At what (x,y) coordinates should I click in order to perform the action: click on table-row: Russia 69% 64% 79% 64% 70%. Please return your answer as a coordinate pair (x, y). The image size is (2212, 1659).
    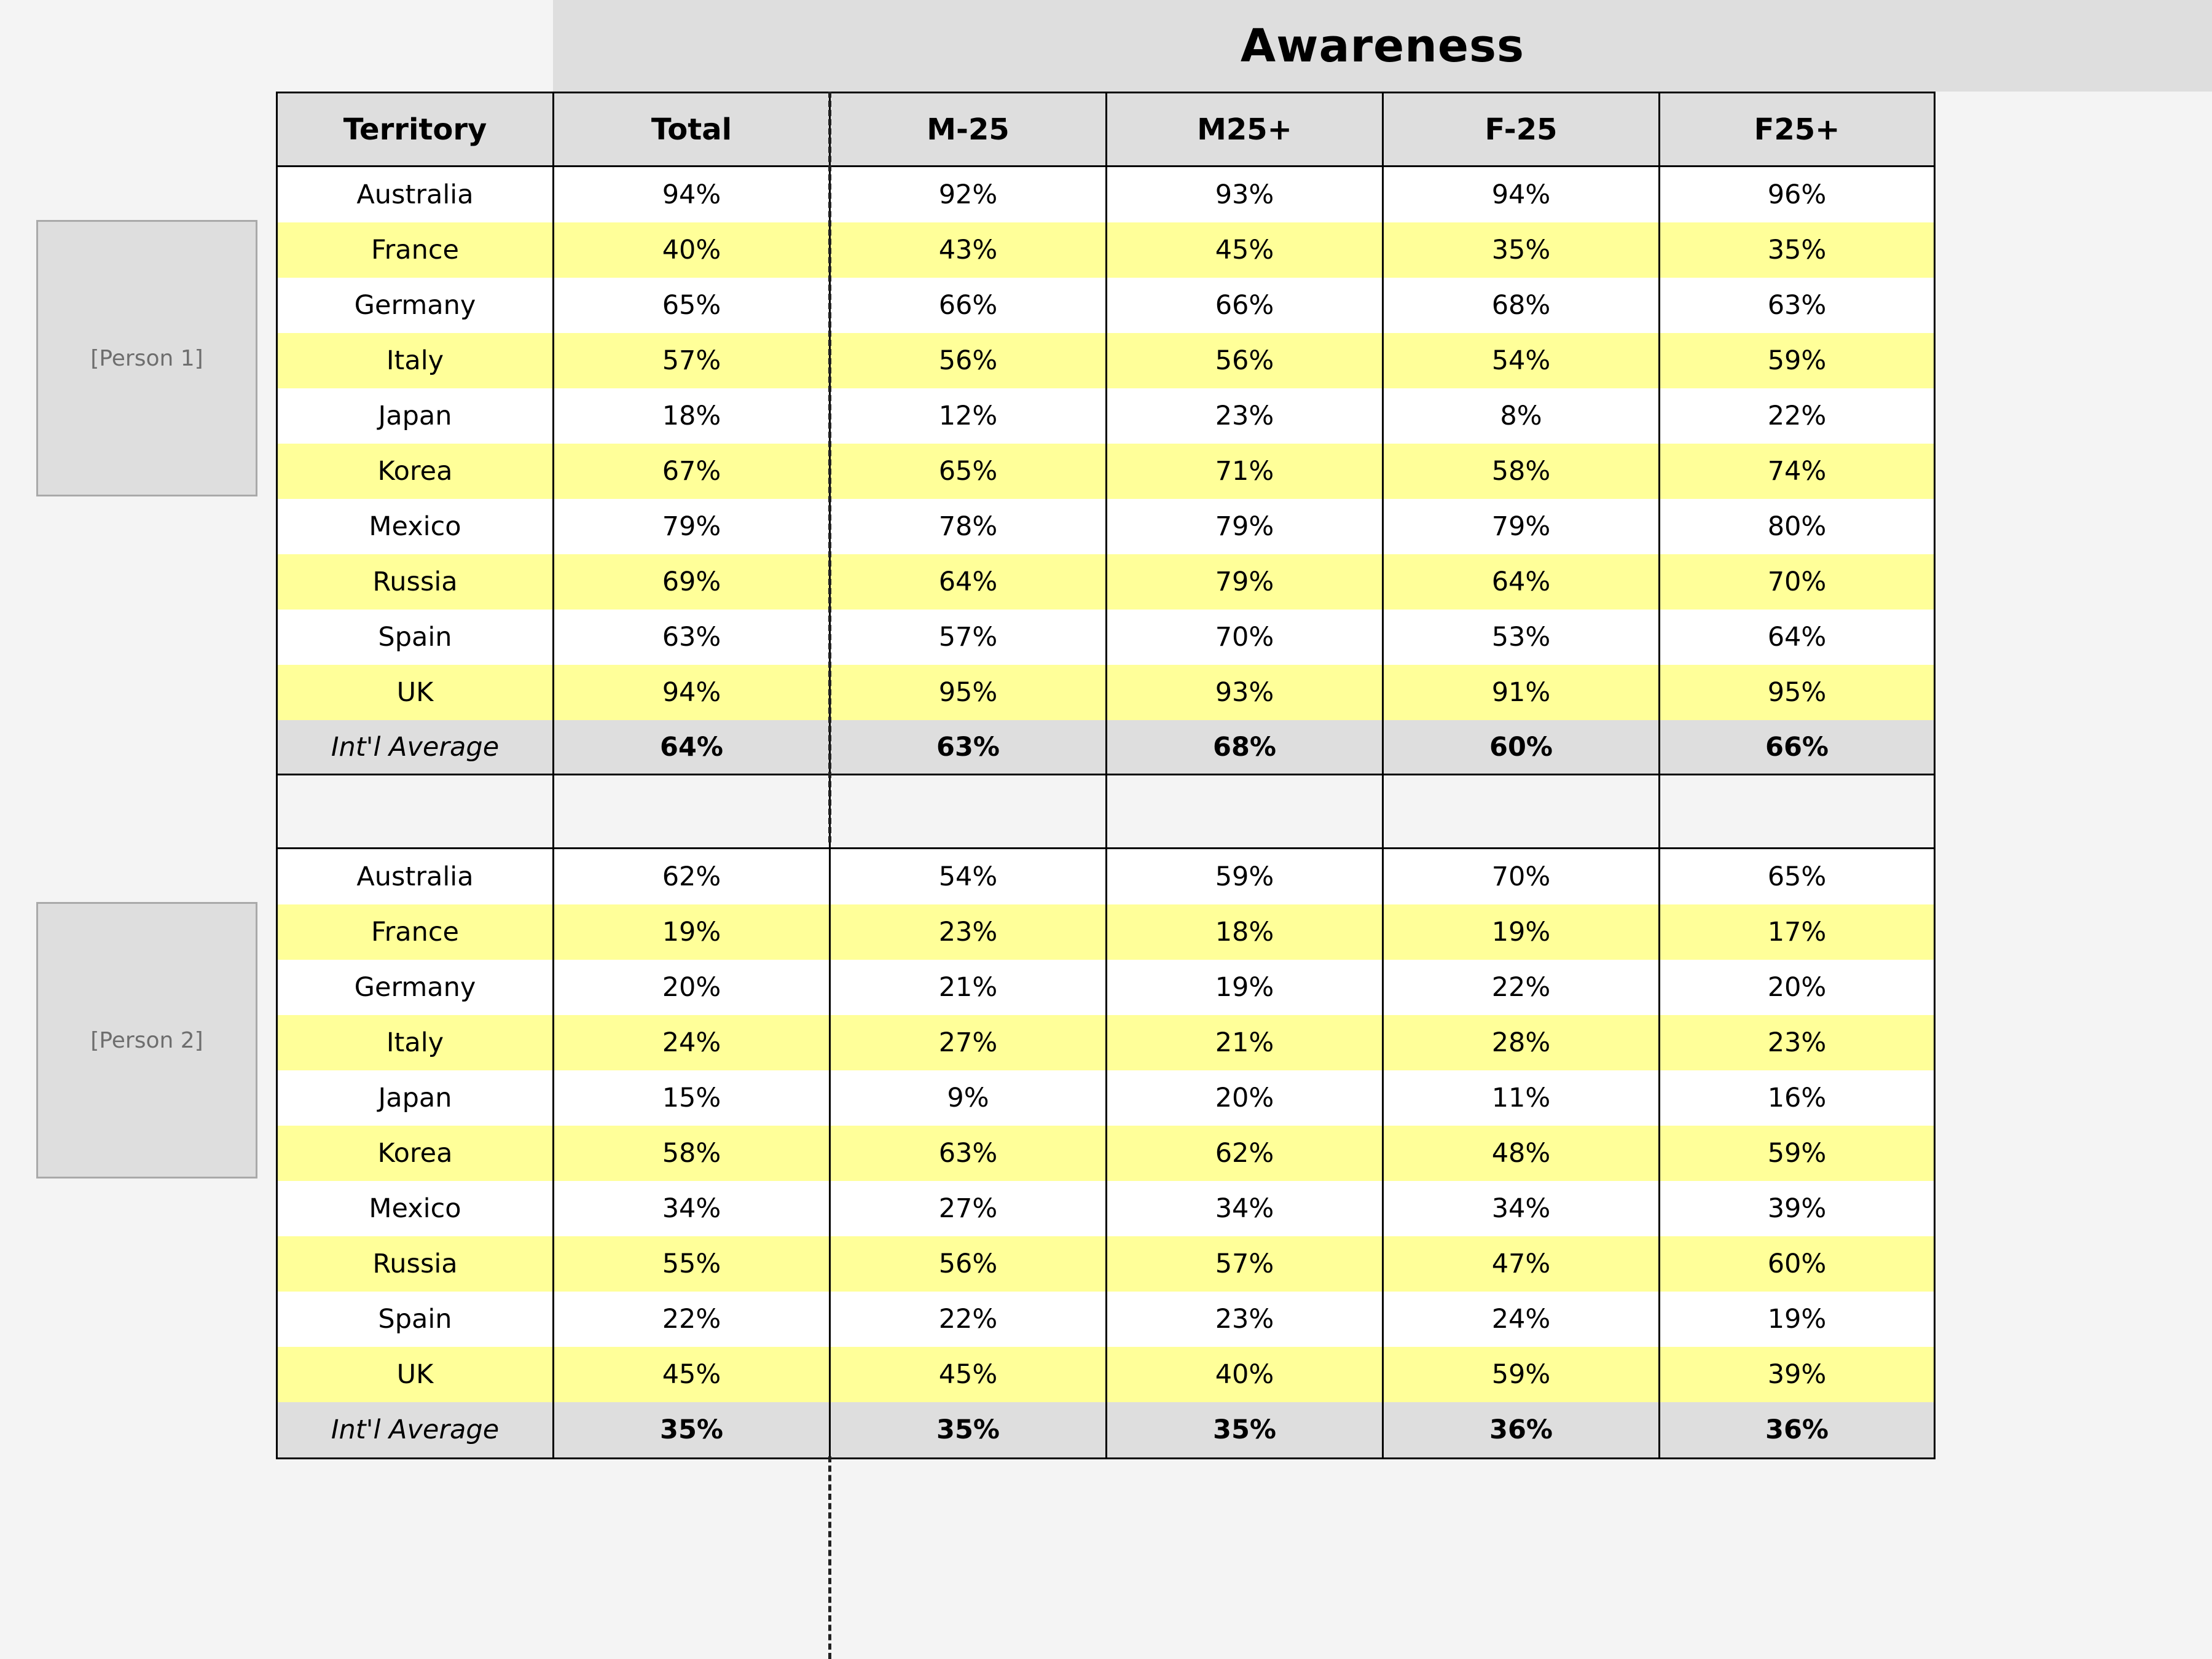
    Looking at the image, I should click on (1106, 582).